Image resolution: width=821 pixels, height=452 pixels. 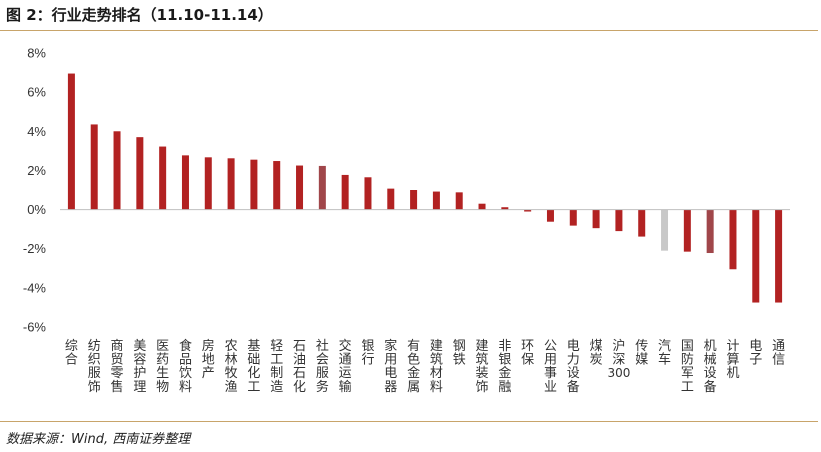 I want to click on category-label: 钢铁, so click(x=459, y=353).